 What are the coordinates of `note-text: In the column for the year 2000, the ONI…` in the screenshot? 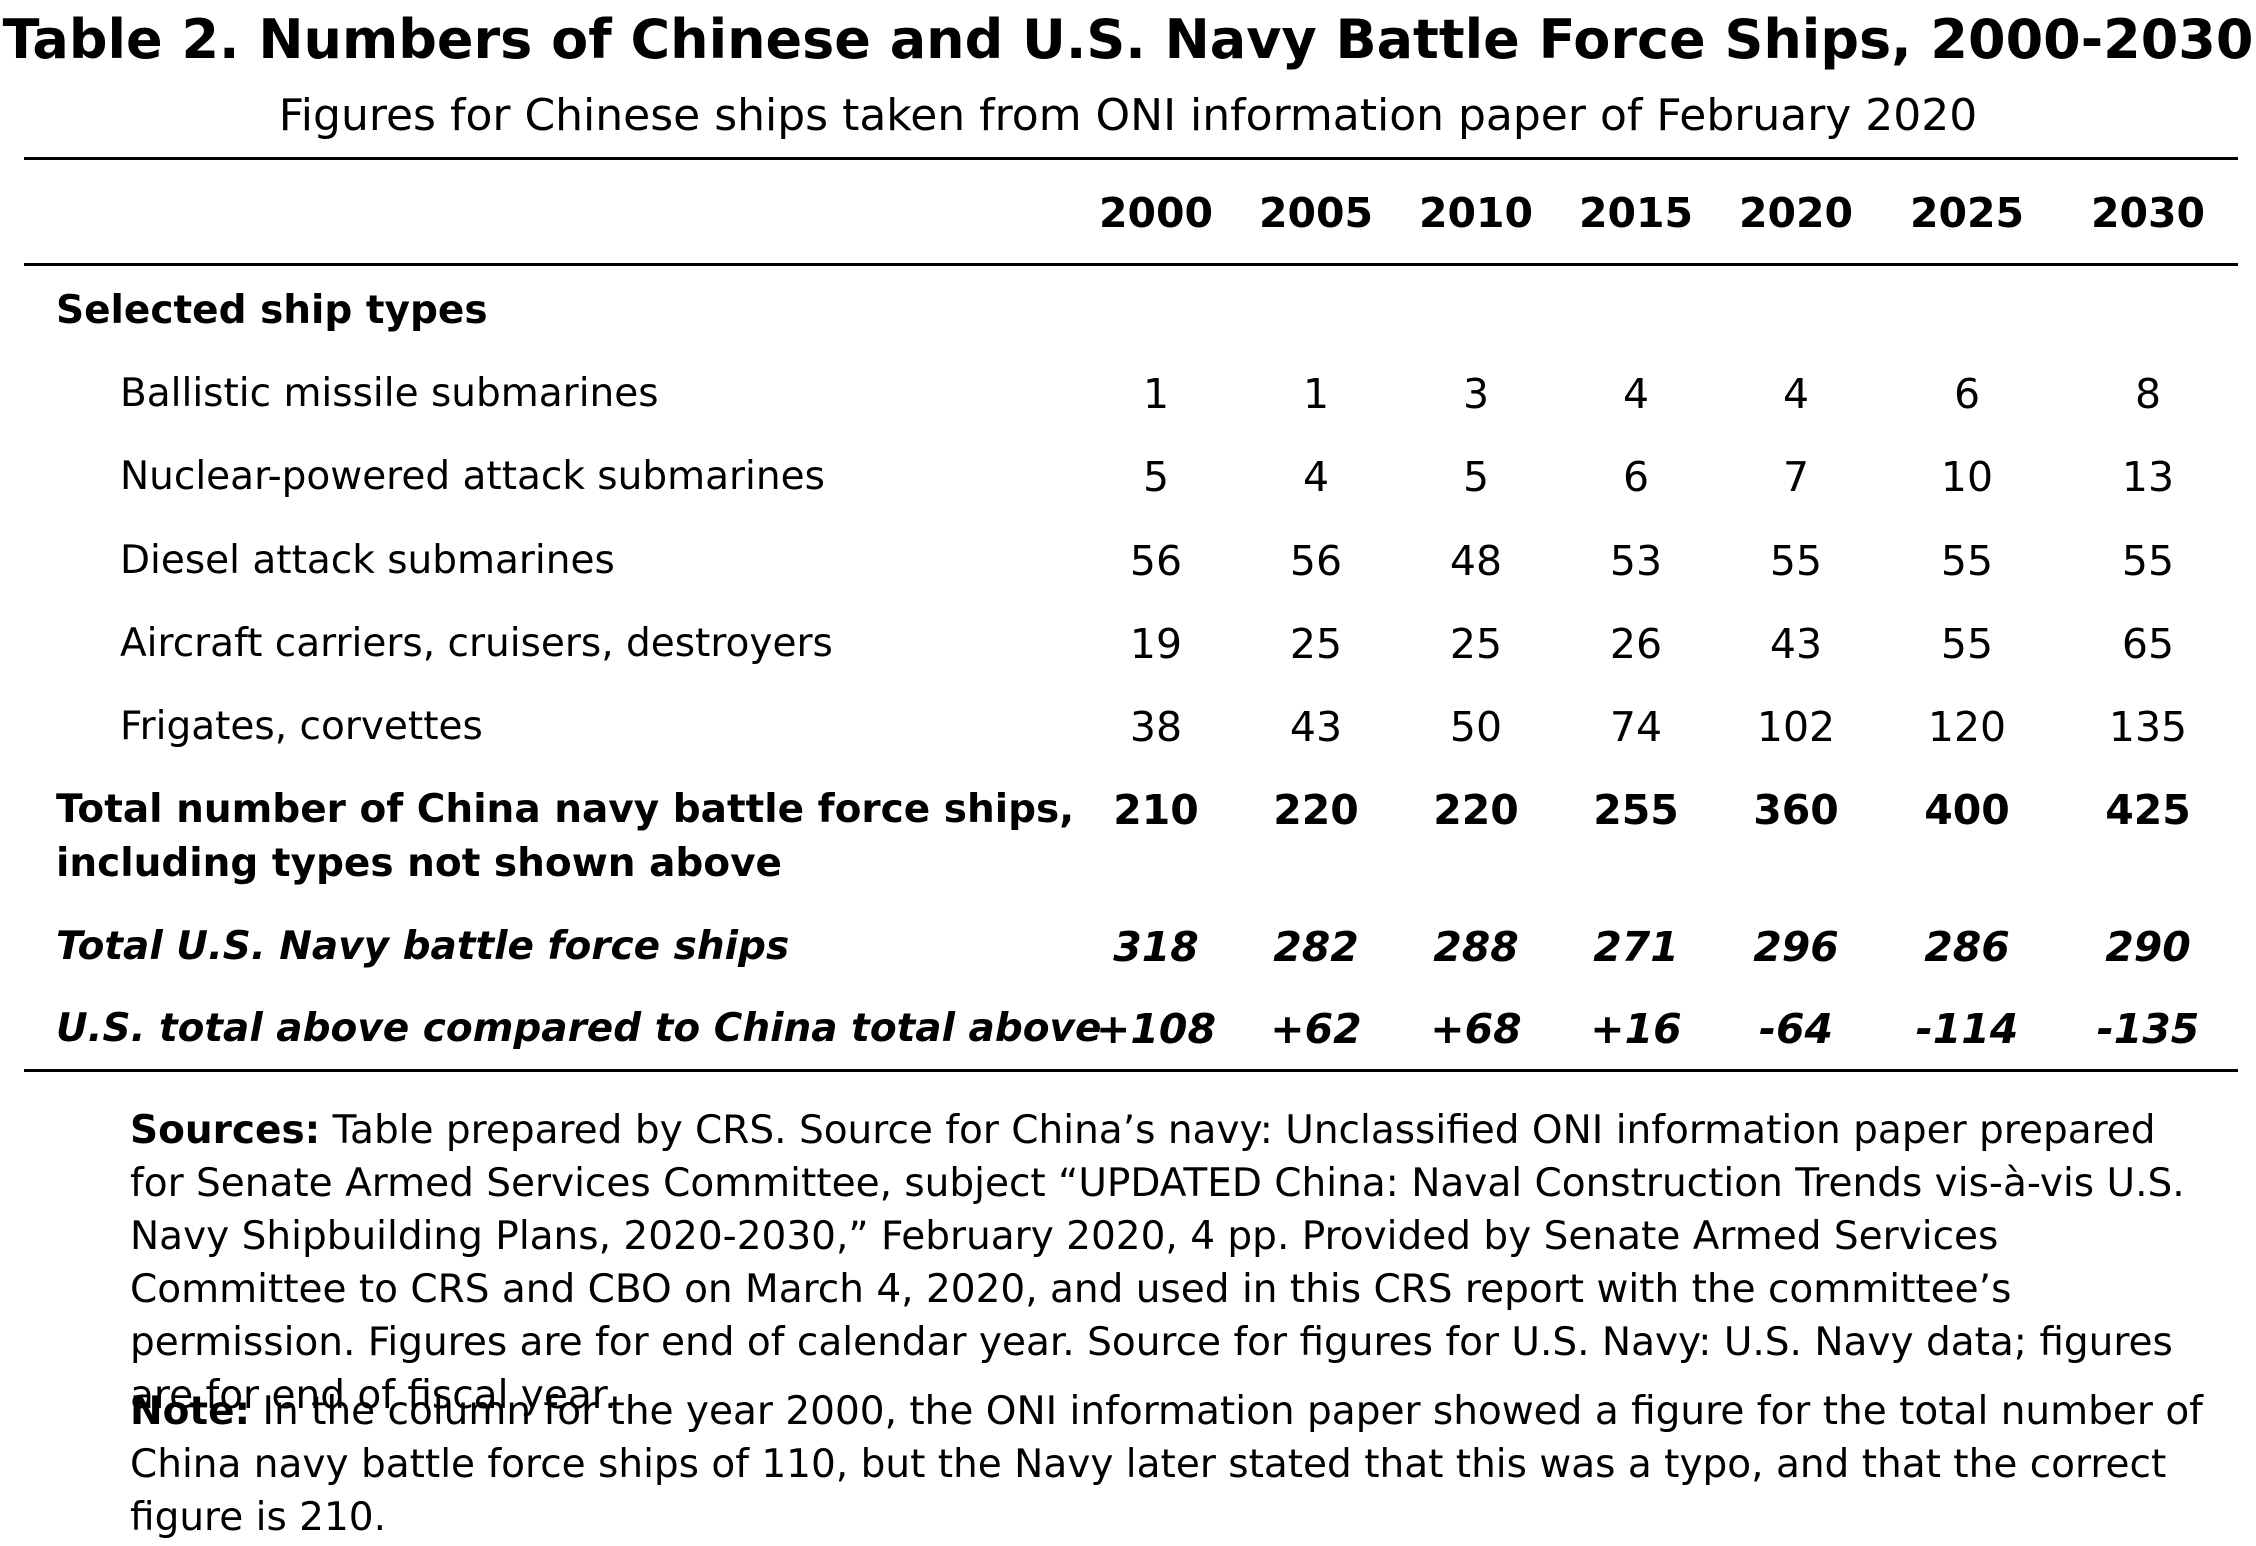 It's located at (1166, 1464).